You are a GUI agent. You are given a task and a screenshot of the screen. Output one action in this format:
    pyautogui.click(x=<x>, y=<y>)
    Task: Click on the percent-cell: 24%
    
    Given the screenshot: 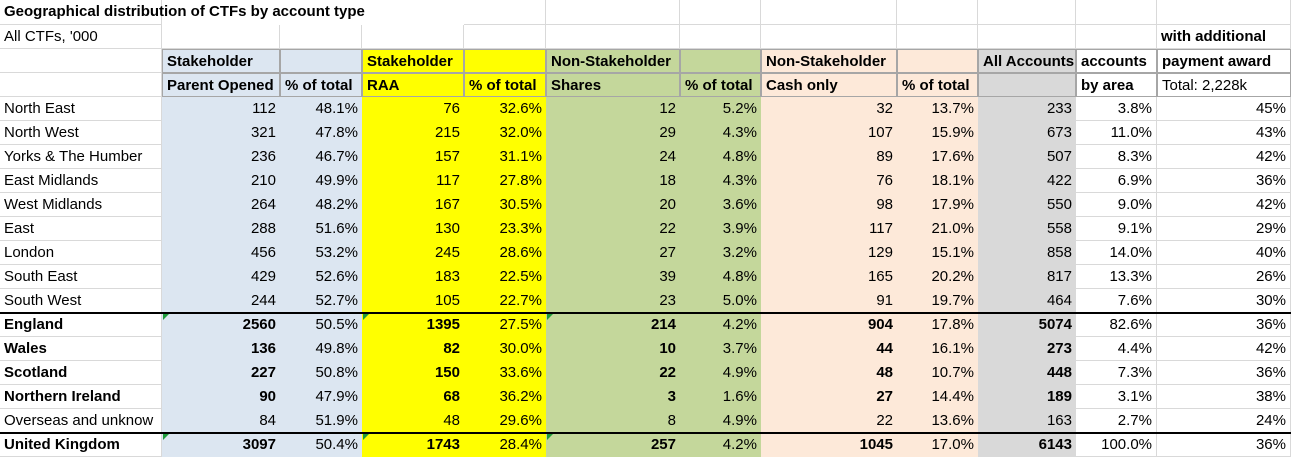 What is the action you would take?
    pyautogui.click(x=1224, y=421)
    